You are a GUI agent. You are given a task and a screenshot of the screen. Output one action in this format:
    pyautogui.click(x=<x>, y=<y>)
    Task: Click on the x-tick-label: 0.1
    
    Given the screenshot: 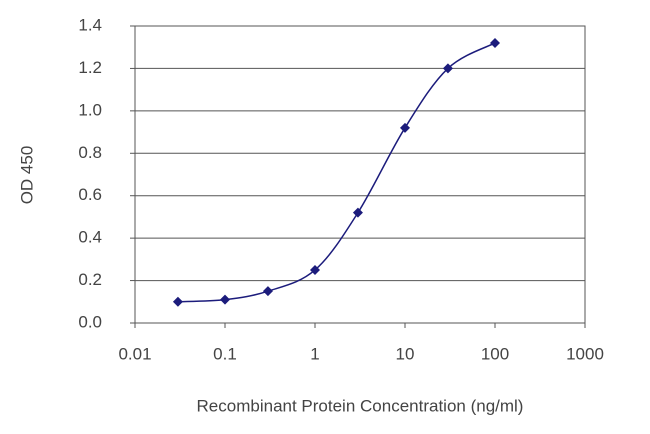 What is the action you would take?
    pyautogui.click(x=225, y=353)
    